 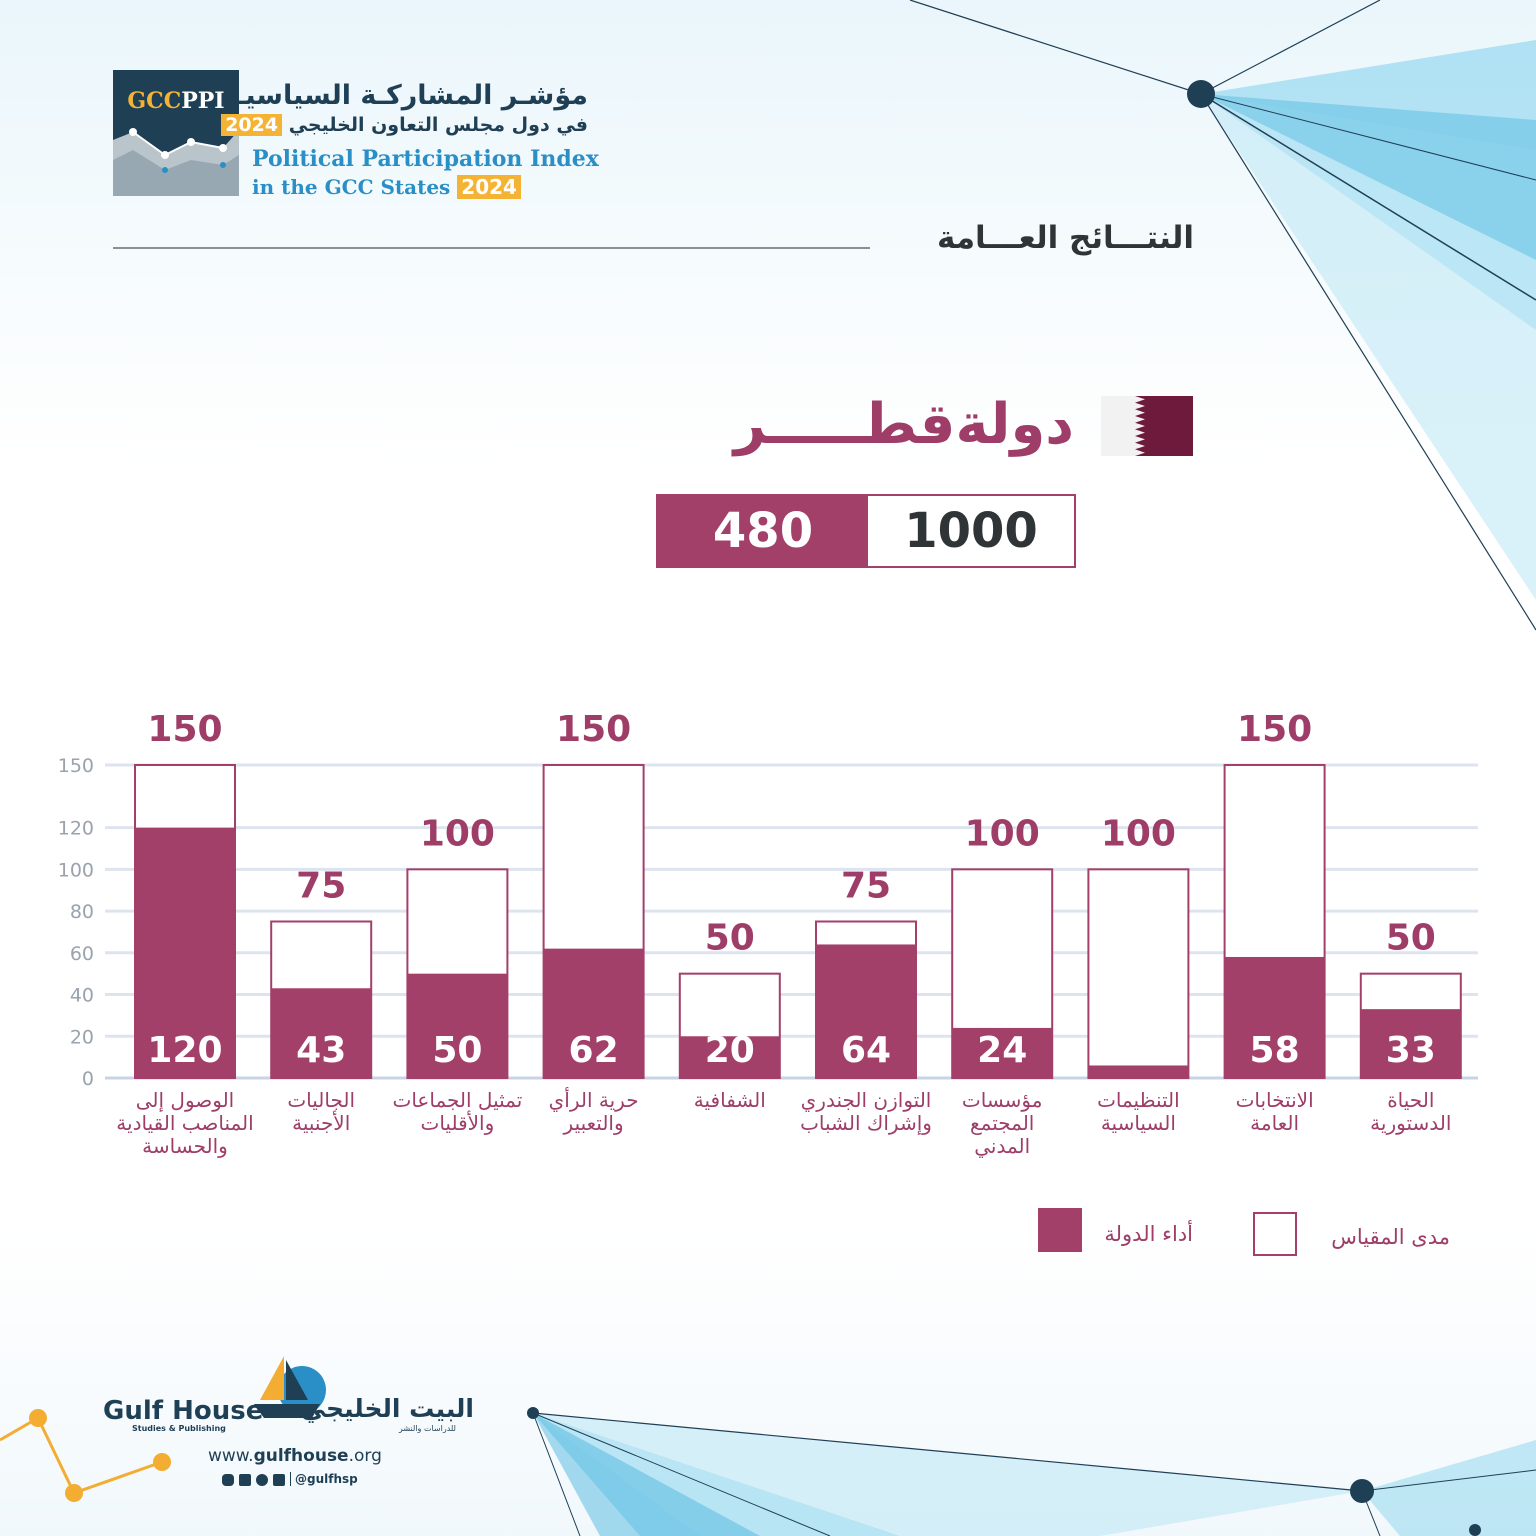 I want to click on header-subtitle-ar-text: في دول مجلس التعاون الخليجي, so click(x=438, y=125).